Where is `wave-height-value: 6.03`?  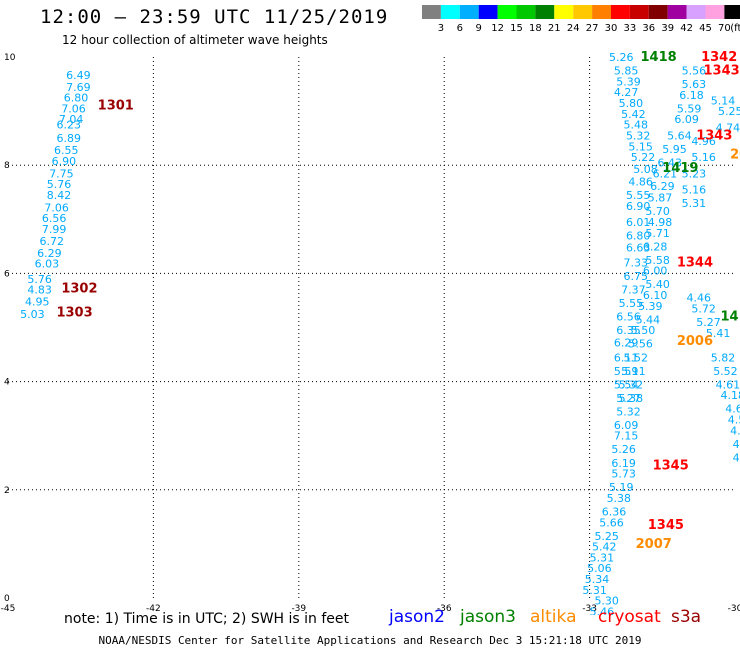
wave-height-value: 6.03 is located at coordinates (47, 264).